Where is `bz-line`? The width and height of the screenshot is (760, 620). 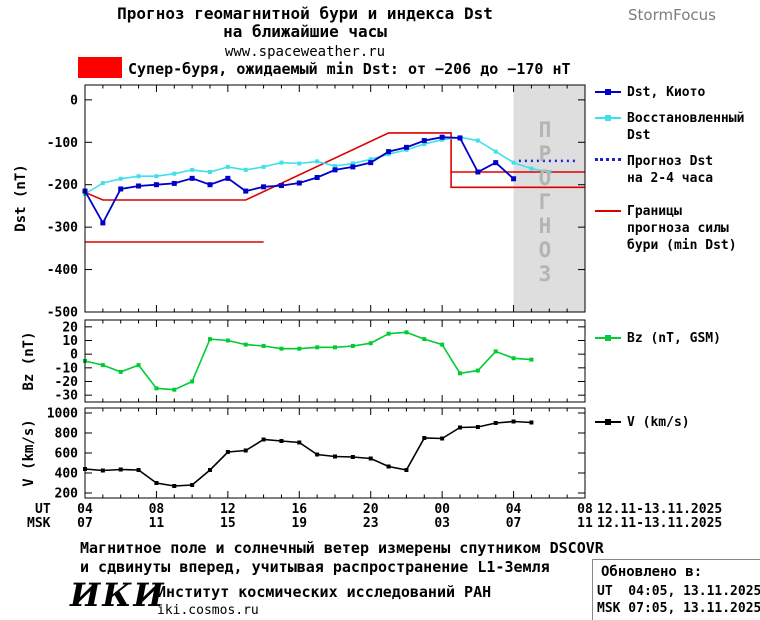
bz-line is located at coordinates (308, 361).